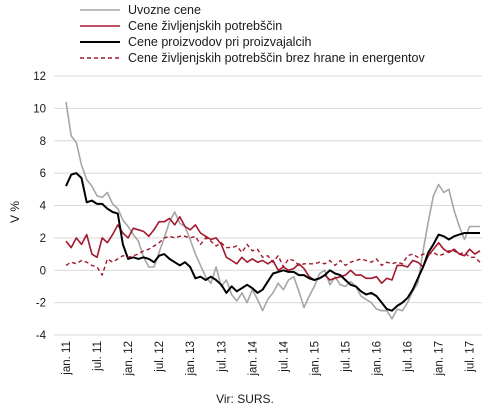 Image resolution: width=490 pixels, height=418 pixels. I want to click on x-tick-label: jan. 16, so click(378, 359).